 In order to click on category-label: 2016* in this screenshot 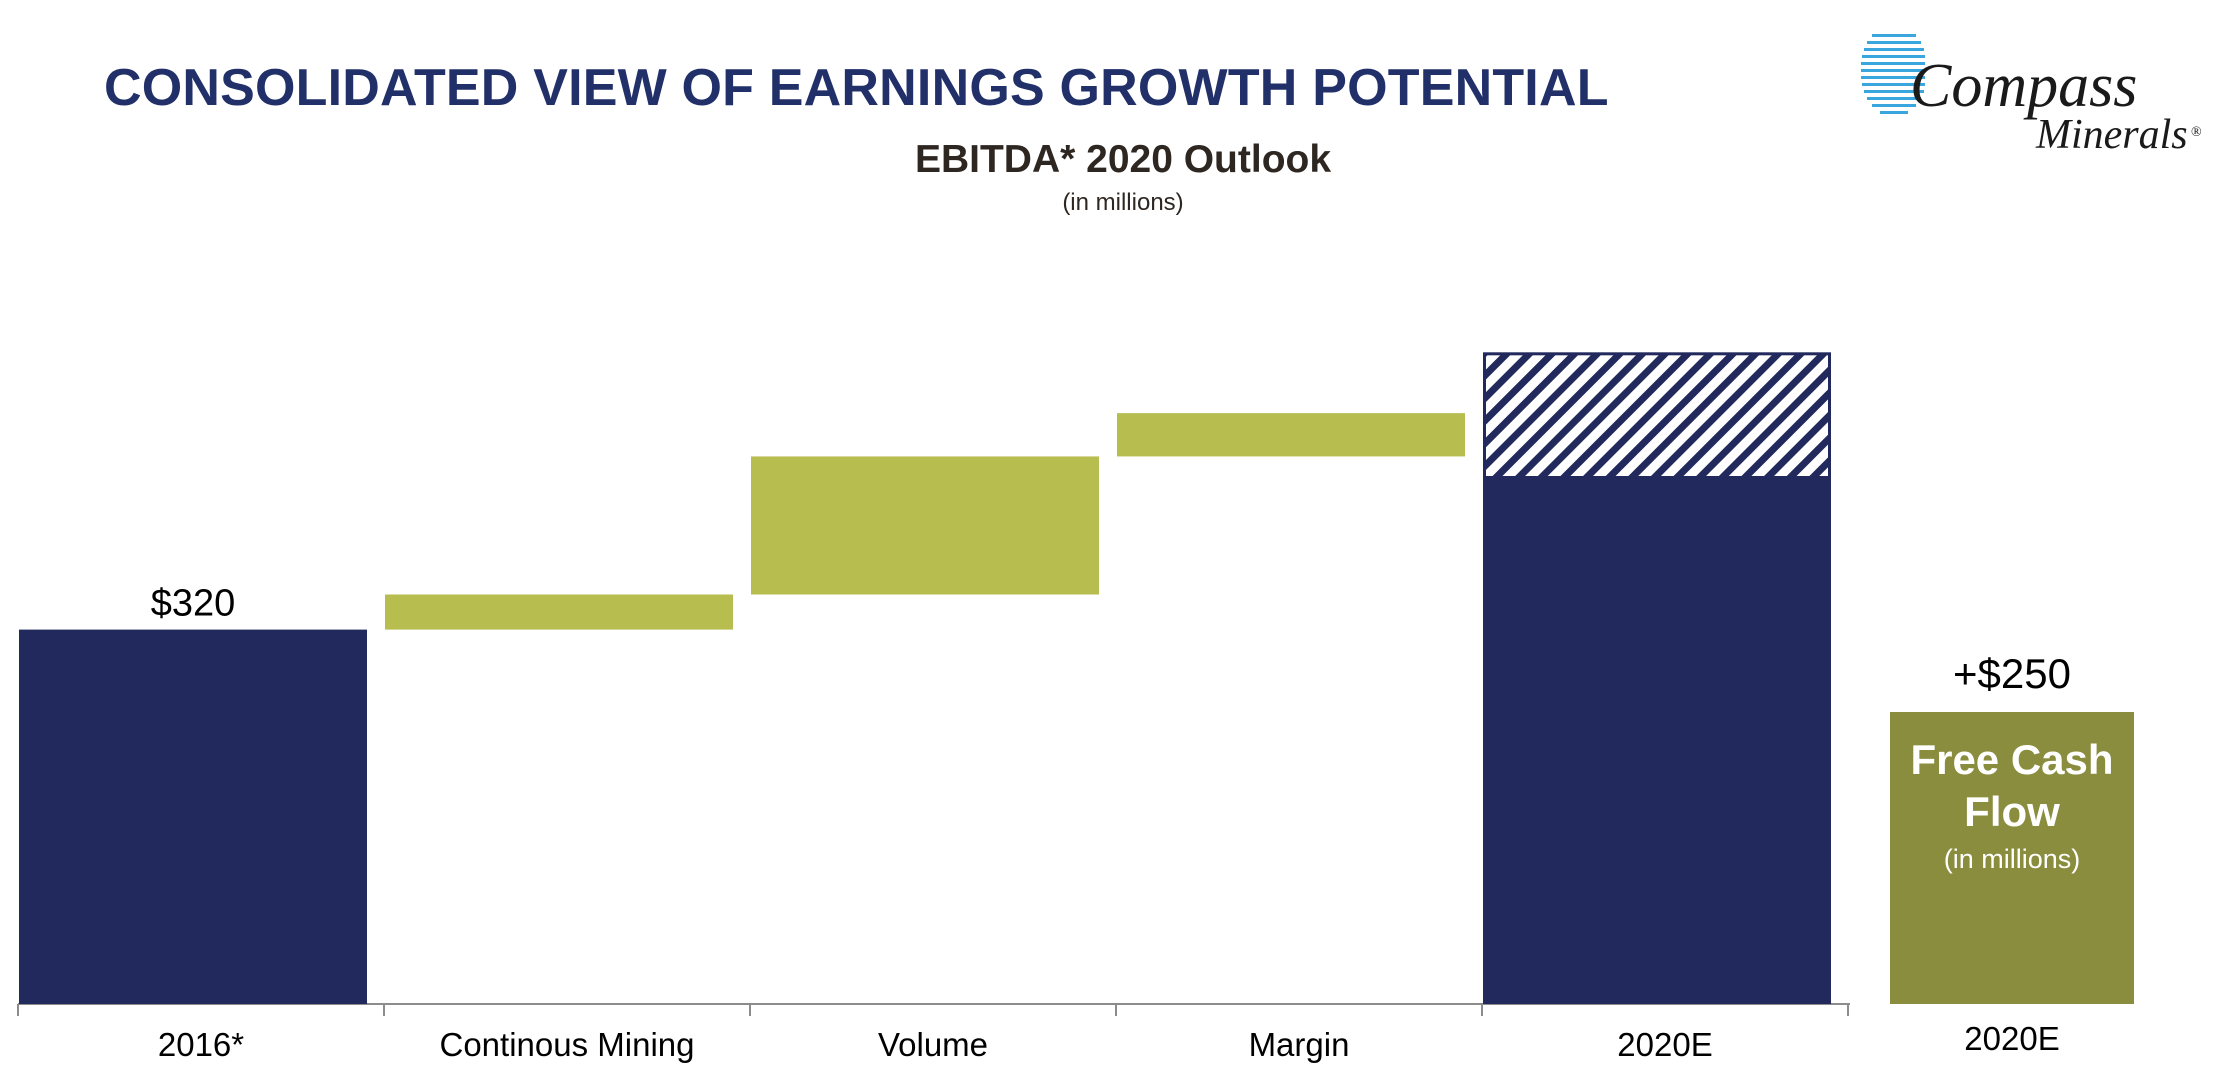, I will do `click(201, 1044)`.